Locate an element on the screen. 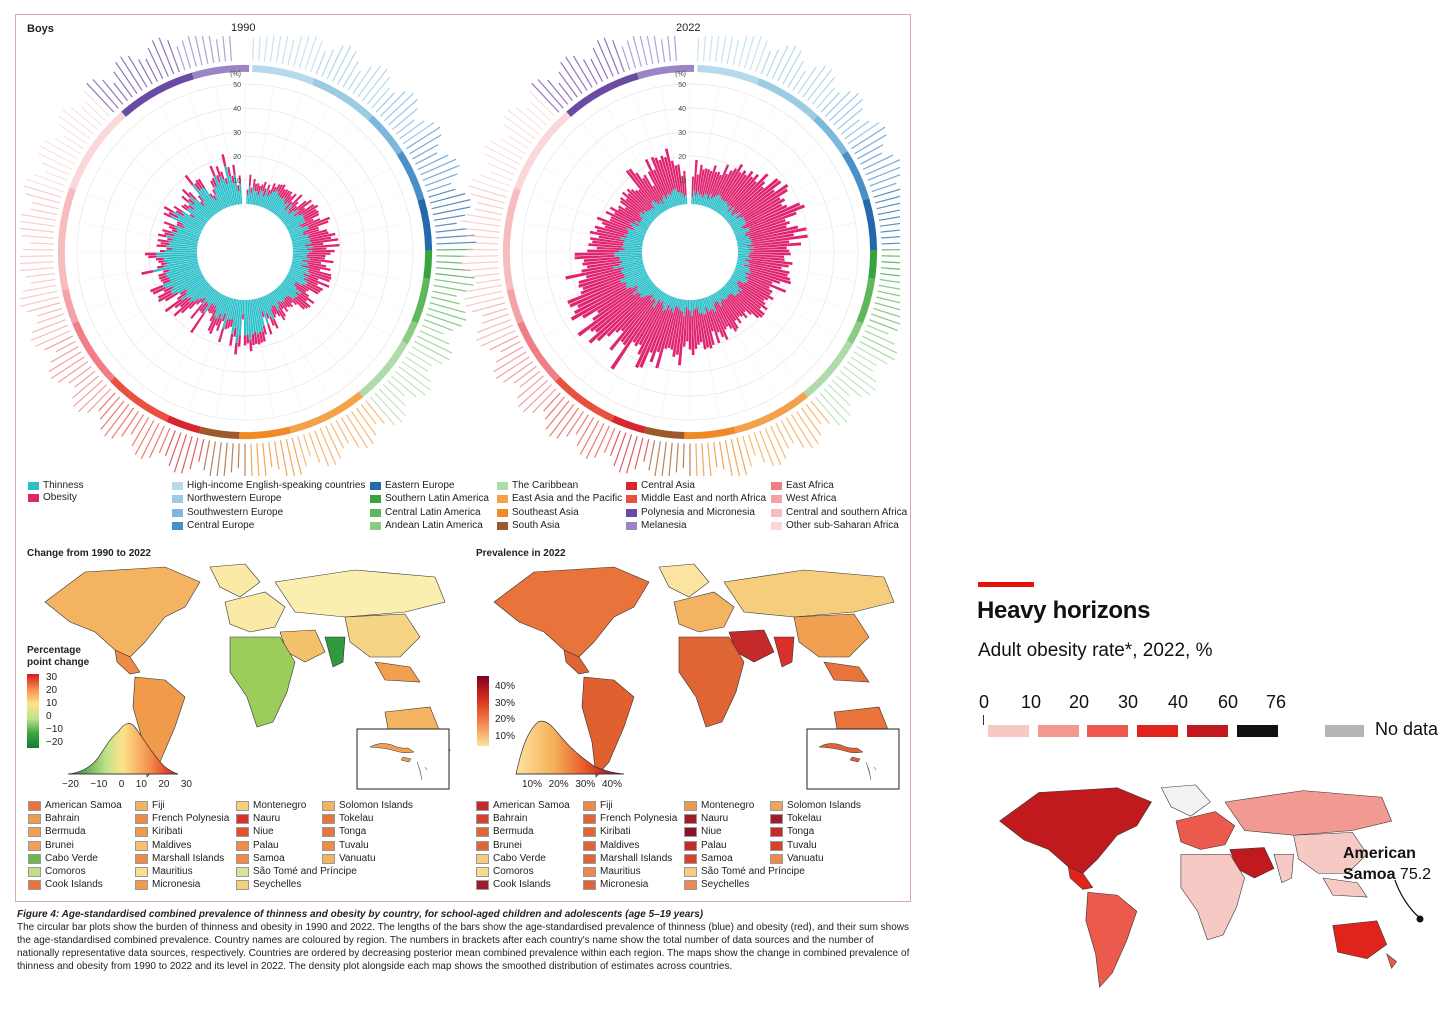  change-density-plot is located at coordinates (123, 749).